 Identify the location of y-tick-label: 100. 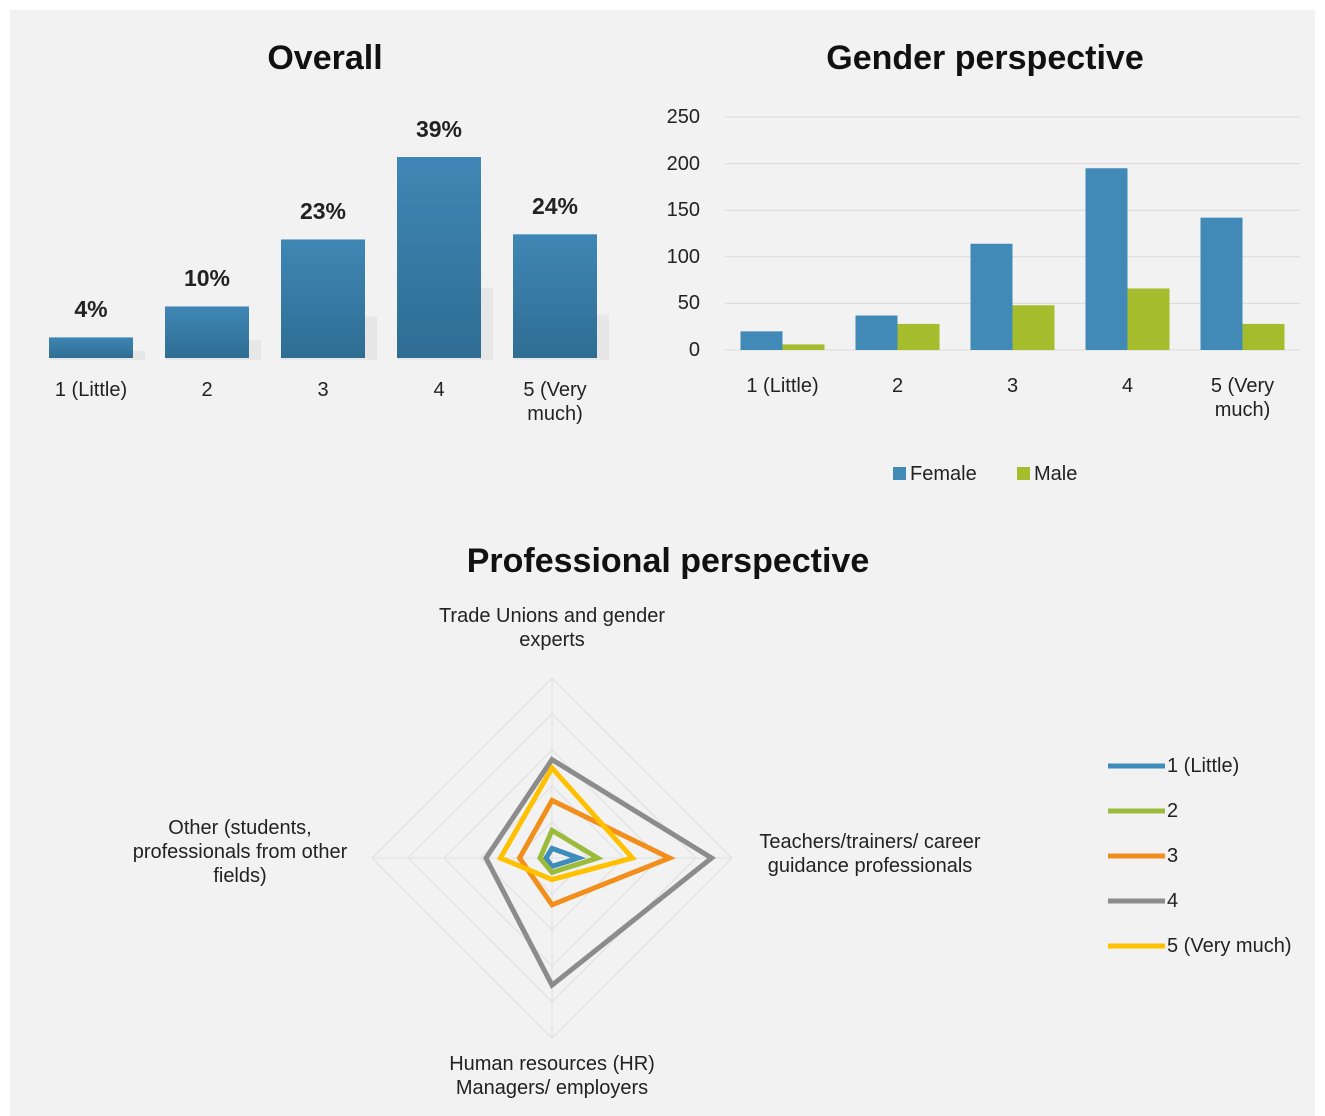
(683, 256).